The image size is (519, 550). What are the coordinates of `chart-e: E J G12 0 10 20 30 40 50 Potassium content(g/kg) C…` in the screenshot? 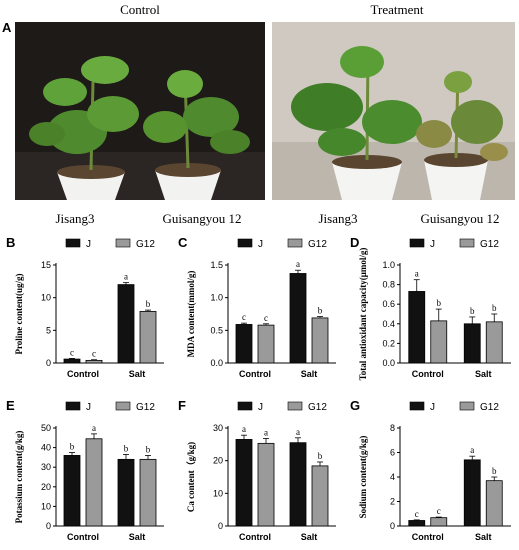 It's located at (85, 470).